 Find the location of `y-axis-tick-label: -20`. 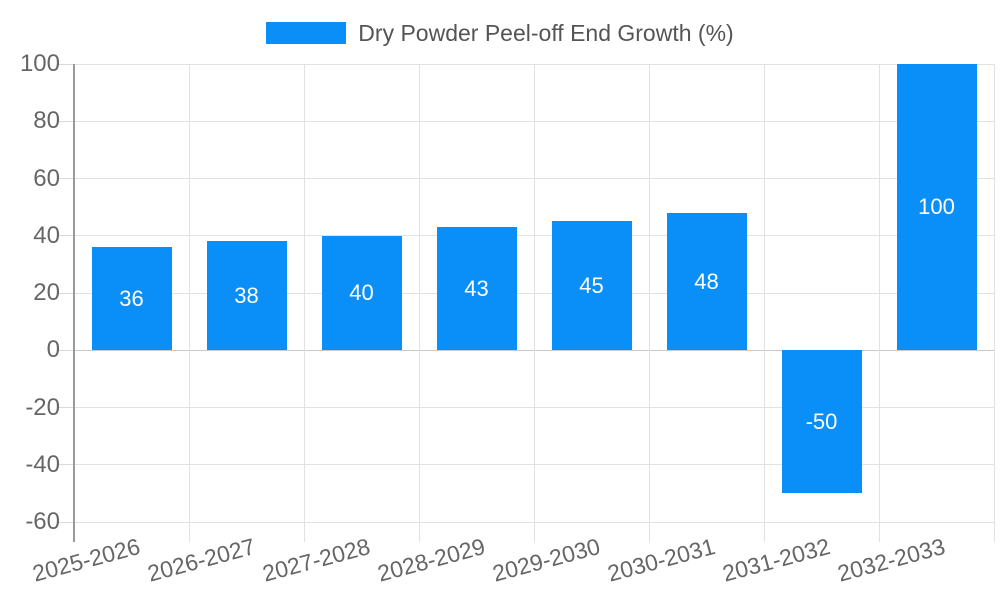

y-axis-tick-label: -20 is located at coordinates (42, 407).